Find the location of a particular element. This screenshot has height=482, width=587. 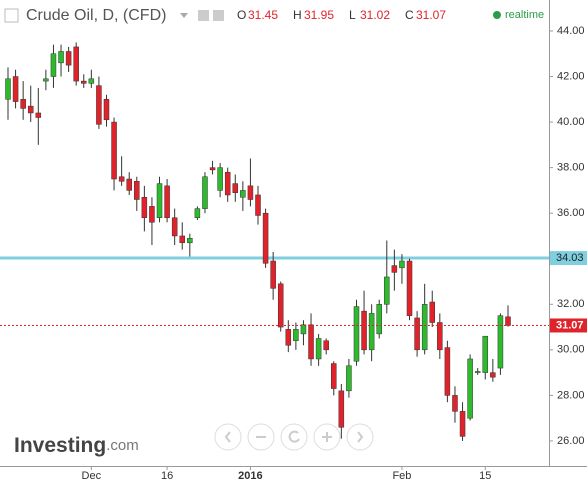

x-tick-label: Dec is located at coordinates (92, 476).